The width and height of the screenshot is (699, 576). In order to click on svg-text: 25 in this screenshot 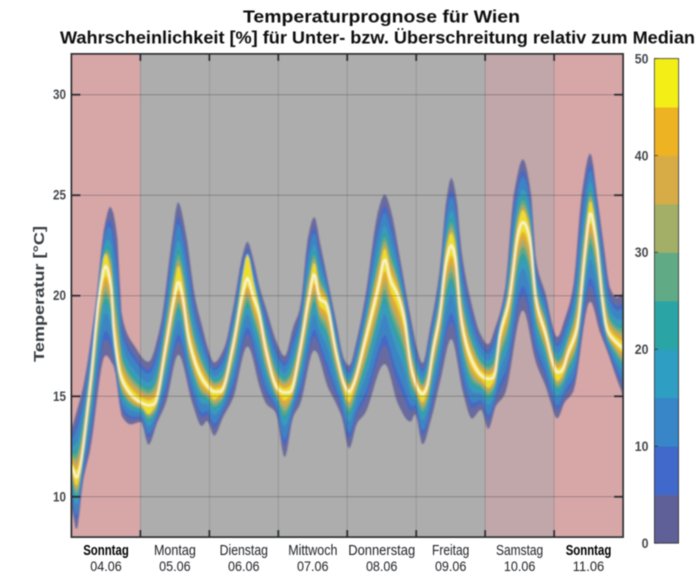, I will do `click(59, 195)`.